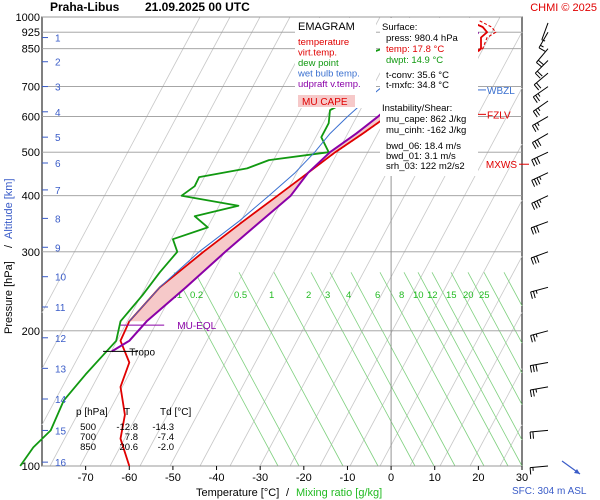  What do you see at coordinates (196, 295) in the screenshot?
I see `mixing-ratio-label: 0.2` at bounding box center [196, 295].